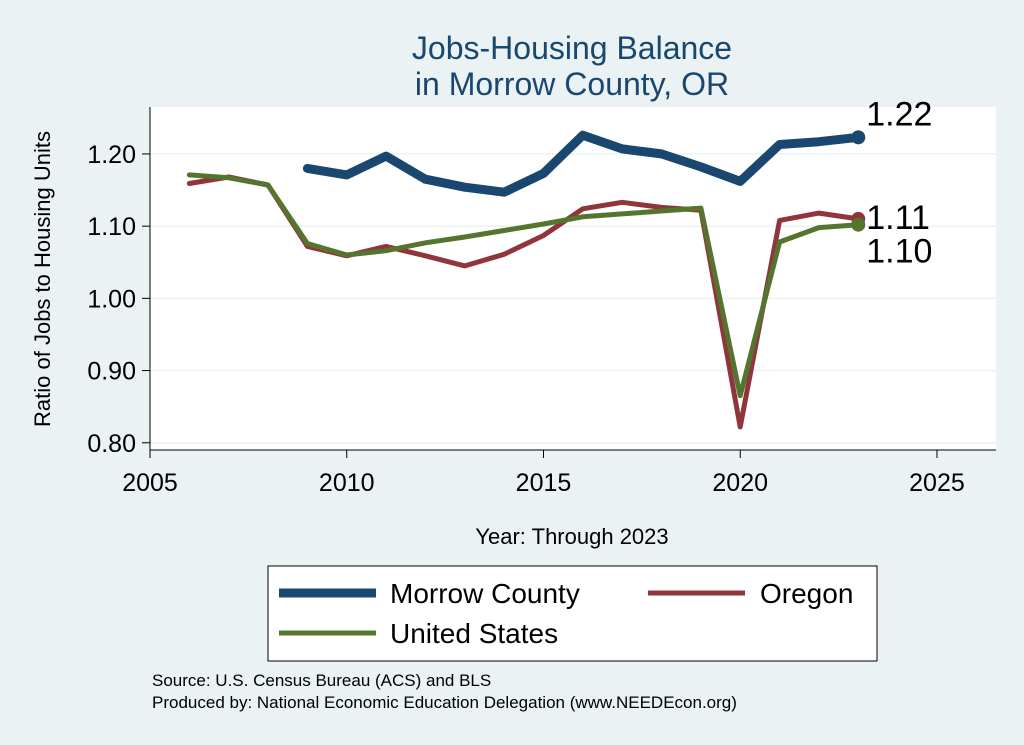 The height and width of the screenshot is (745, 1024). Describe the element at coordinates (42, 279) in the screenshot. I see `y-axis-title: Ratio of Jobs to Housing Units` at that location.